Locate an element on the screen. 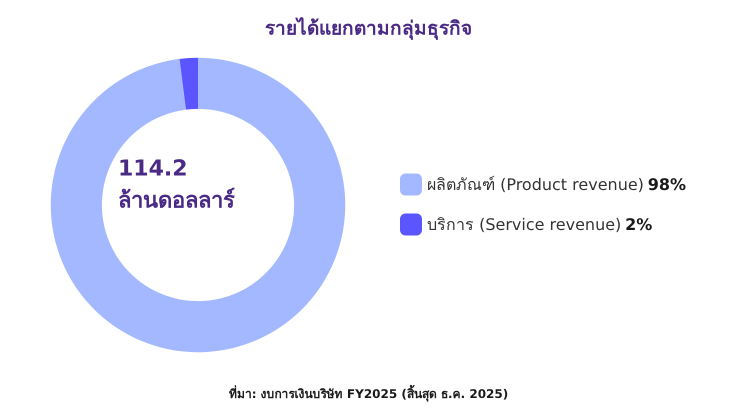 The width and height of the screenshot is (737, 409). legend-label: บริการ (Service revenue) is located at coordinates (524, 224).